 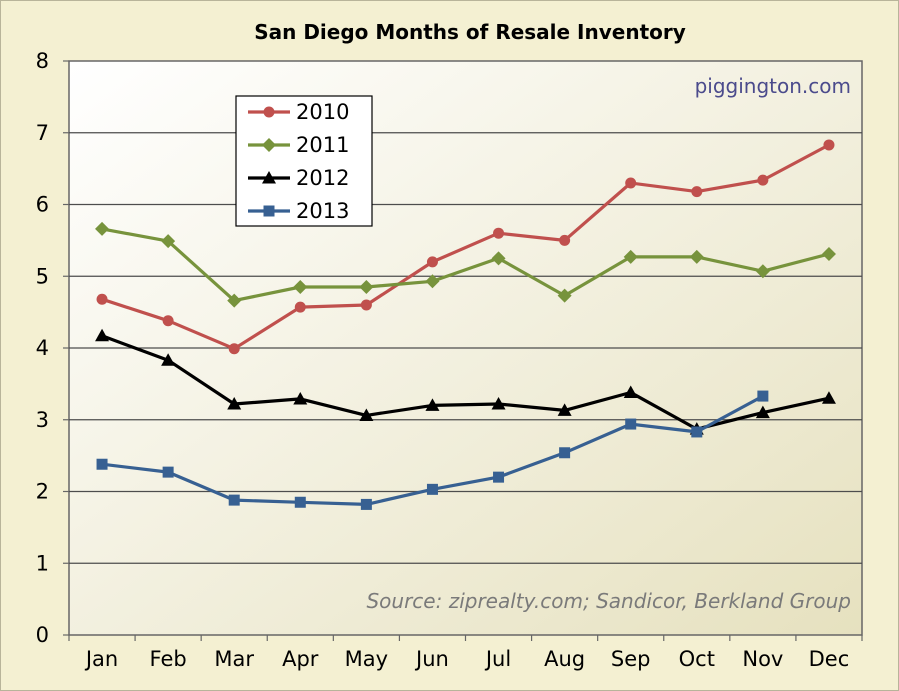 What do you see at coordinates (763, 396) in the screenshot?
I see `data-point-2013-Nov` at bounding box center [763, 396].